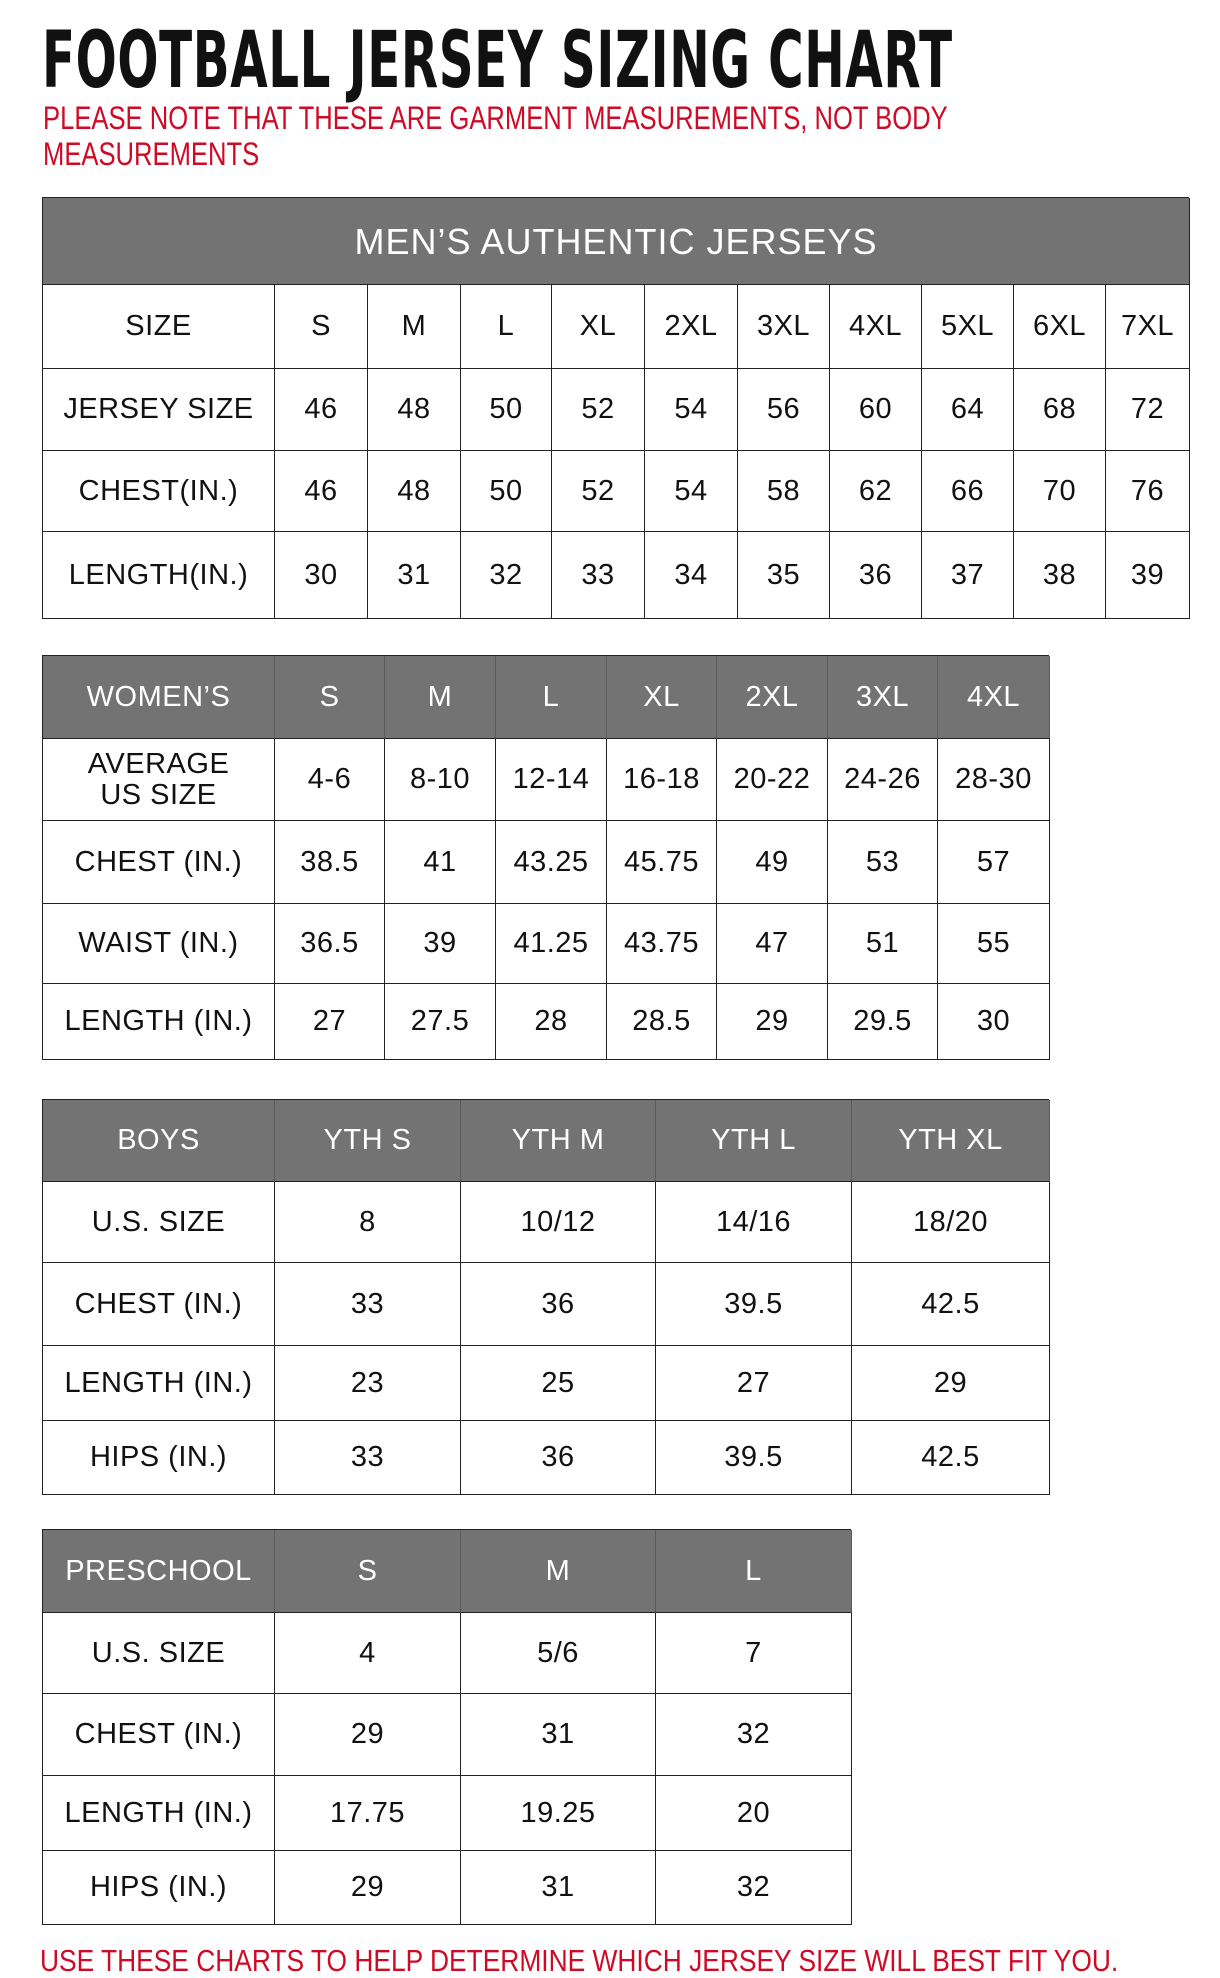 The width and height of the screenshot is (1220, 1978). Describe the element at coordinates (883, 1022) in the screenshot. I see `table-cell: 29.5` at that location.